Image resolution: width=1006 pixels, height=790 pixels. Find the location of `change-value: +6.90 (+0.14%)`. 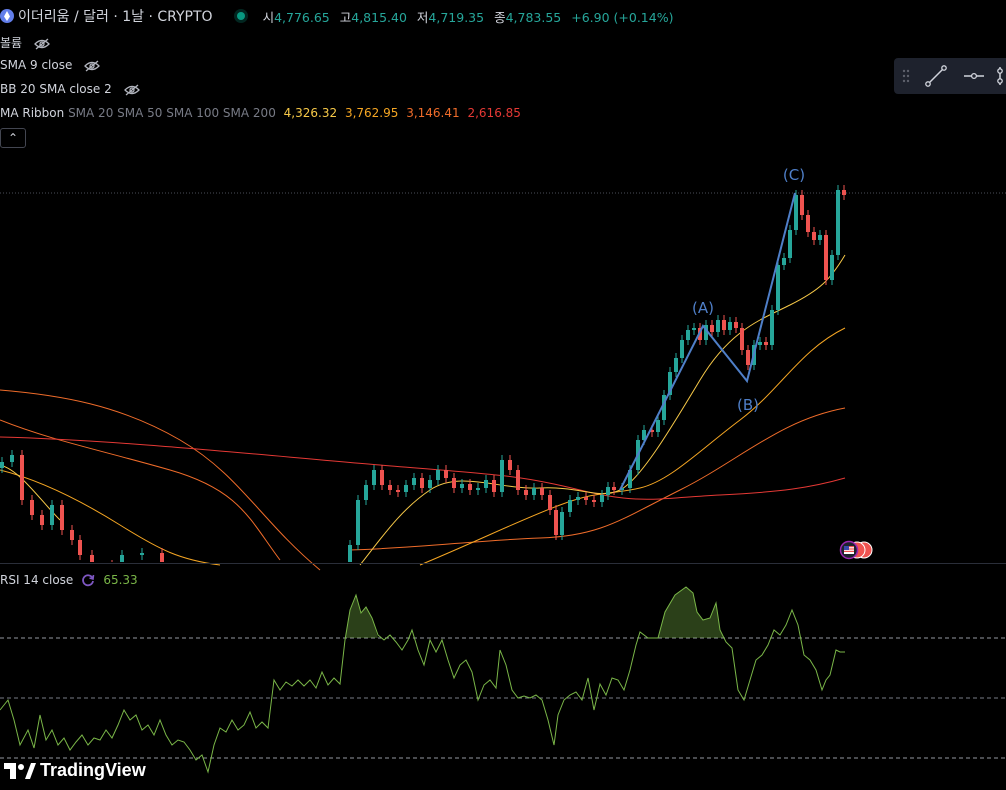

change-value: +6.90 (+0.14%) is located at coordinates (622, 17).